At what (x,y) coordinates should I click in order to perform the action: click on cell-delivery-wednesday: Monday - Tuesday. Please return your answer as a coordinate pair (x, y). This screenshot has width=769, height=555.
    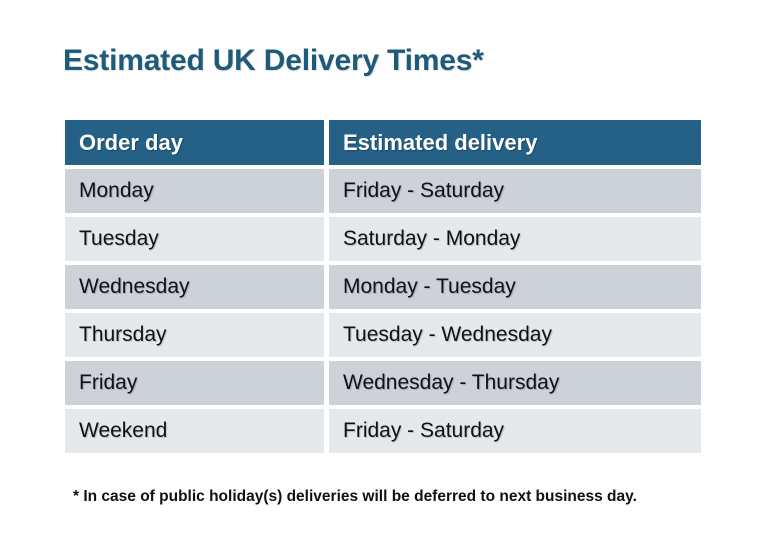
    Looking at the image, I should click on (515, 287).